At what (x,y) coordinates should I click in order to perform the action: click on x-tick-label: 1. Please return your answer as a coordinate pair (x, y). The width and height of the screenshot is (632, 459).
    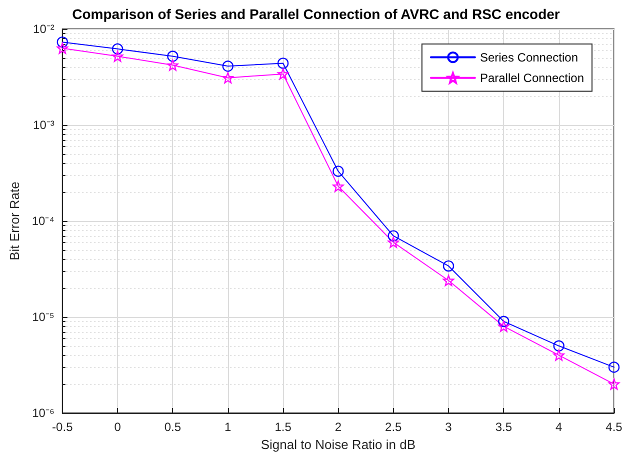
    Looking at the image, I should click on (228, 427).